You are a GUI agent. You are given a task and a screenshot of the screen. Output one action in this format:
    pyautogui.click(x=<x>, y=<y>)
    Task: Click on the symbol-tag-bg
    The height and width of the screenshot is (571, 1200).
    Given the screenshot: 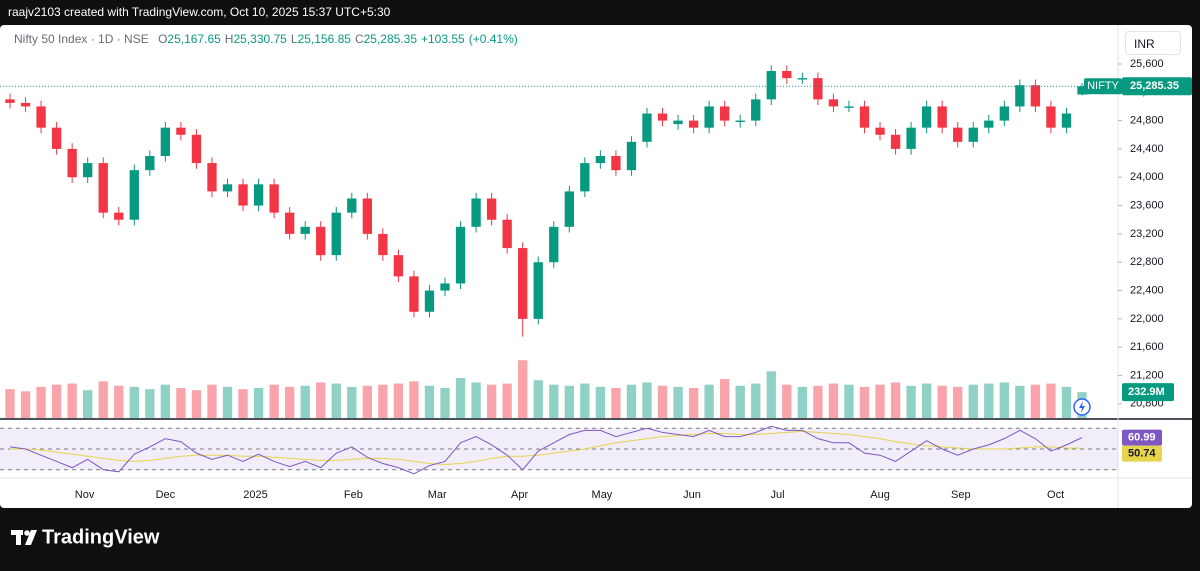 What is the action you would take?
    pyautogui.click(x=1103, y=86)
    